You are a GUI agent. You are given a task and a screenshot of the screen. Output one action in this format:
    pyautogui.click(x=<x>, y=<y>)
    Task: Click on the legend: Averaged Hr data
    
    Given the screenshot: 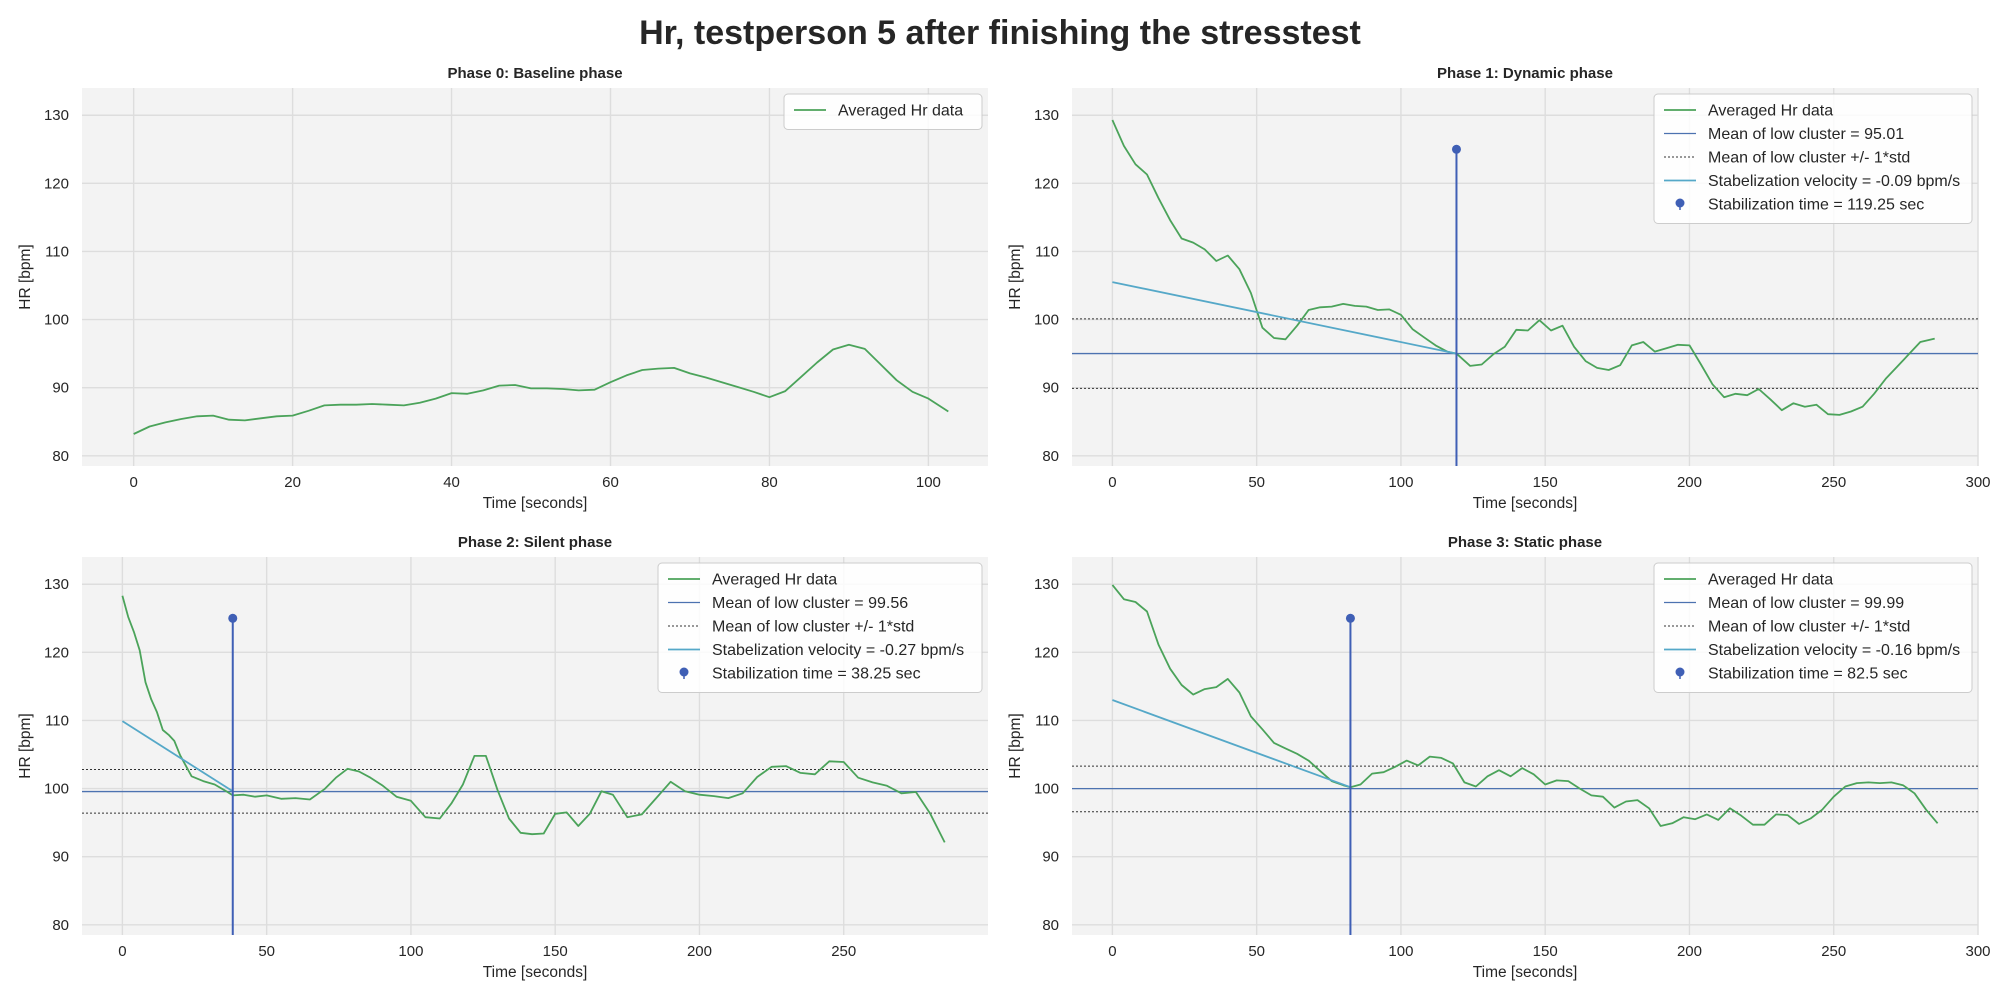 What is the action you would take?
    pyautogui.click(x=883, y=111)
    